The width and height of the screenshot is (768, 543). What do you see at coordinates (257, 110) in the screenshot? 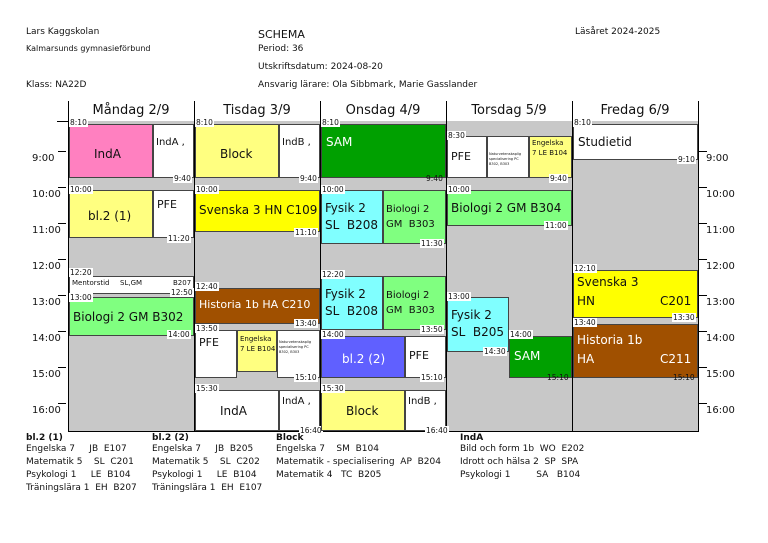
I see `day-header-tuesday: Tisdag 3/9` at bounding box center [257, 110].